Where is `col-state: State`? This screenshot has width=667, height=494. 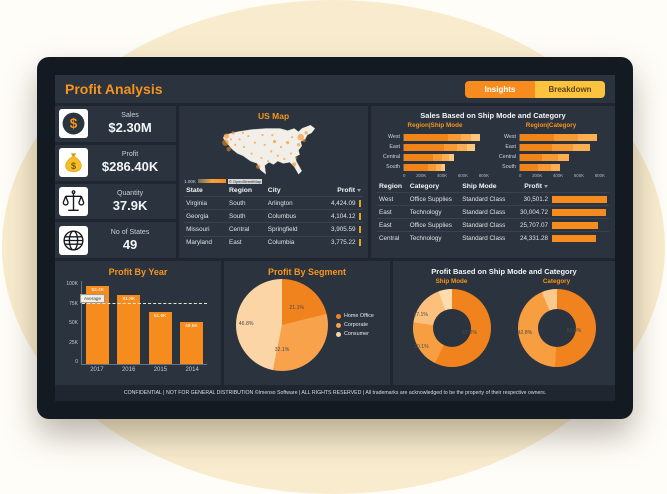 col-state: State is located at coordinates (194, 190).